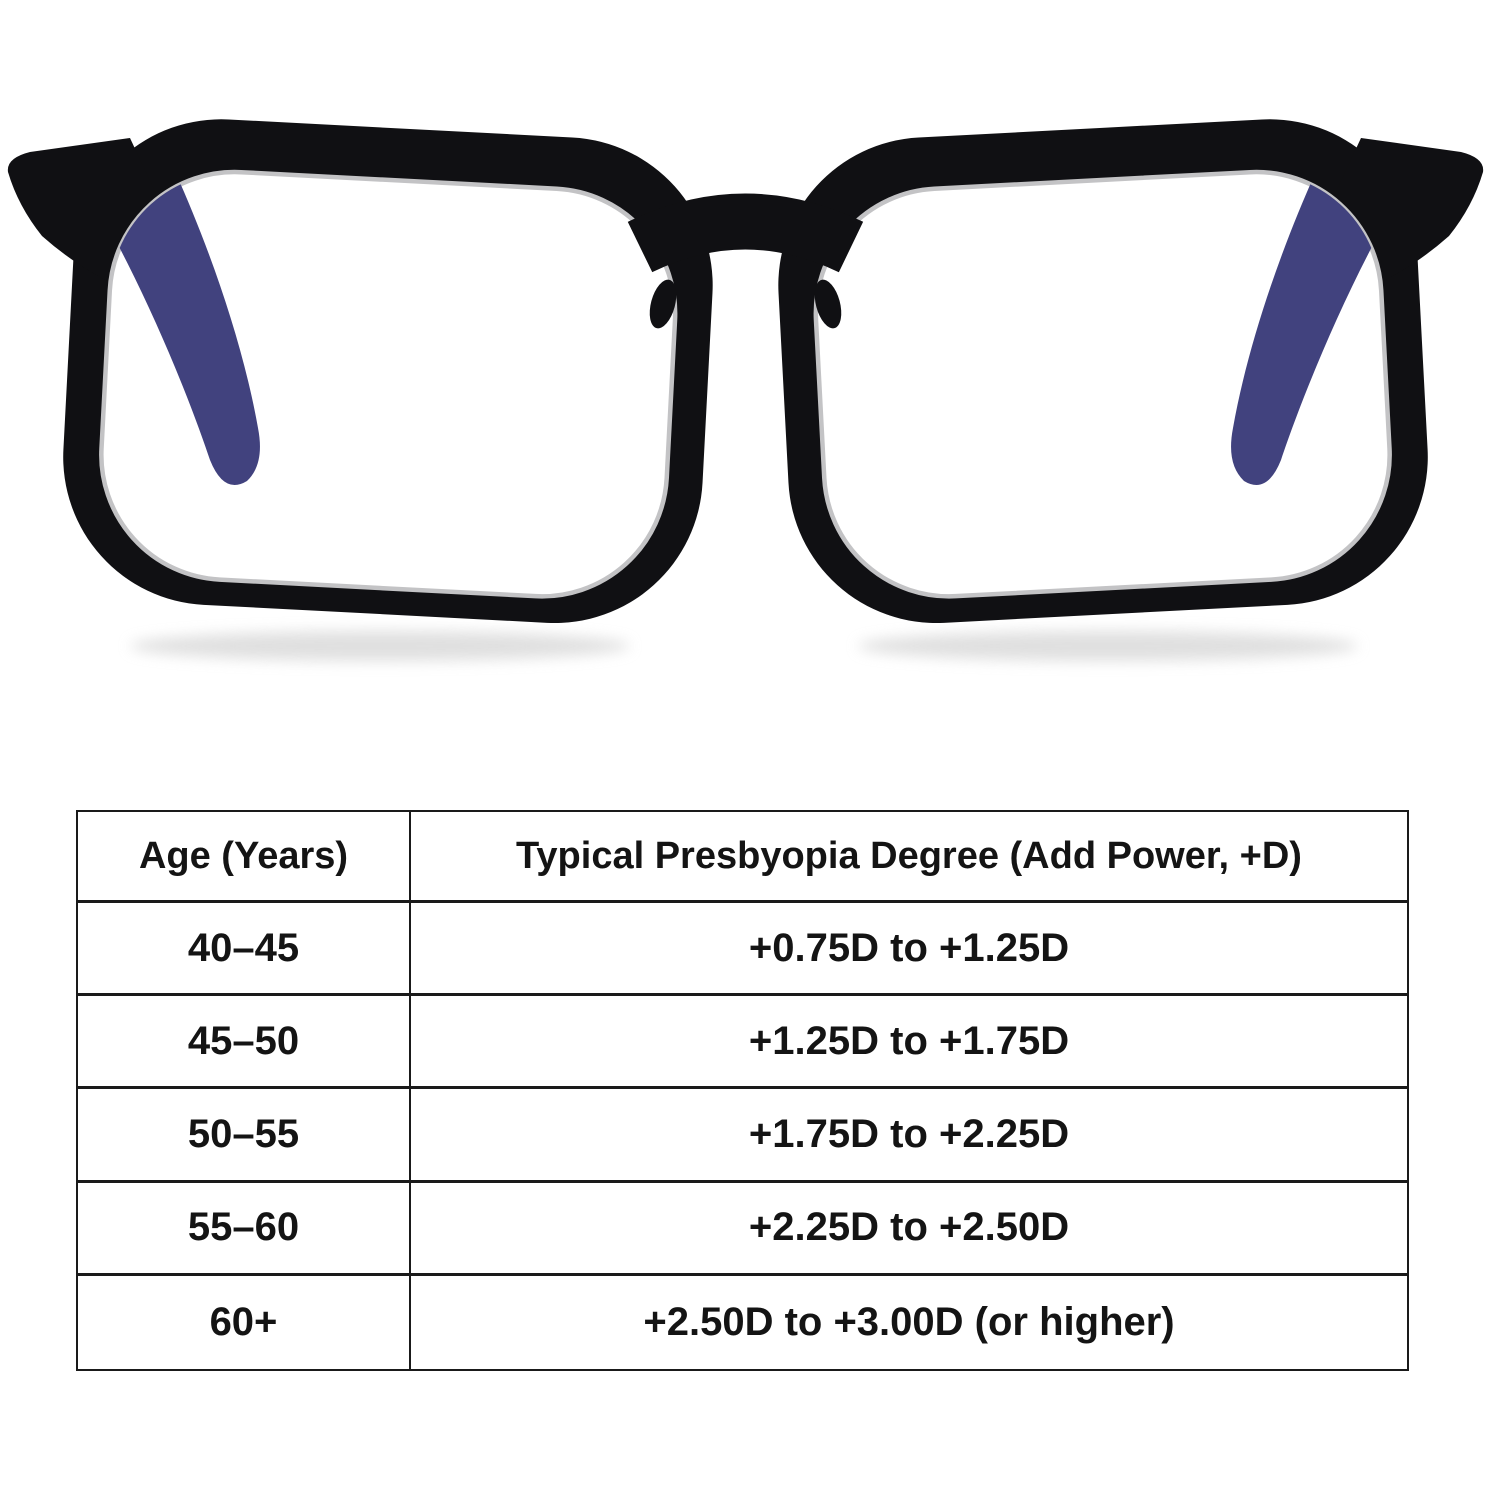  What do you see at coordinates (909, 1043) in the screenshot?
I see `power-cell: +1.25D to +1.75D` at bounding box center [909, 1043].